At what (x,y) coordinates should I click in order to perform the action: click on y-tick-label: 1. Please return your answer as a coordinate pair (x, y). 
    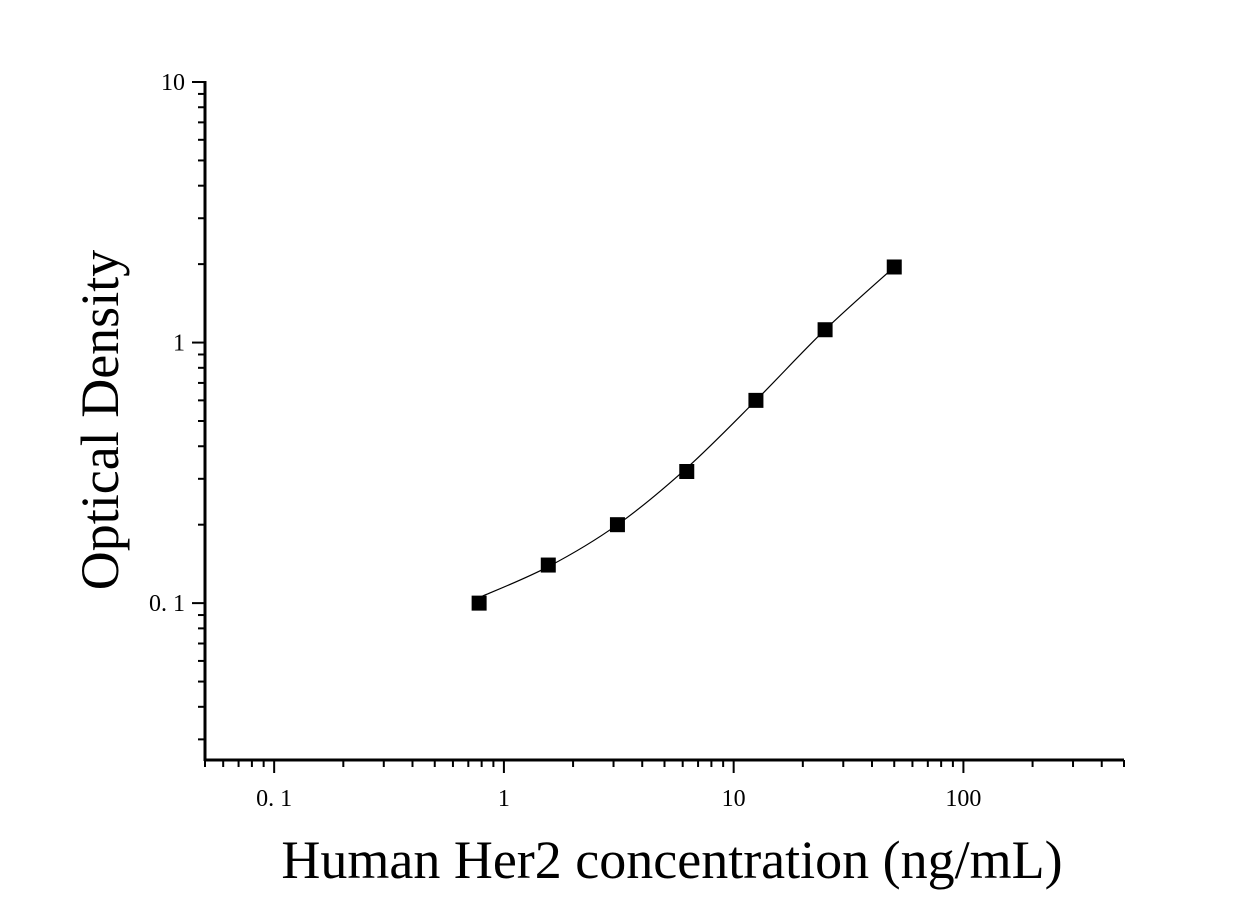
    Looking at the image, I should click on (179, 344).